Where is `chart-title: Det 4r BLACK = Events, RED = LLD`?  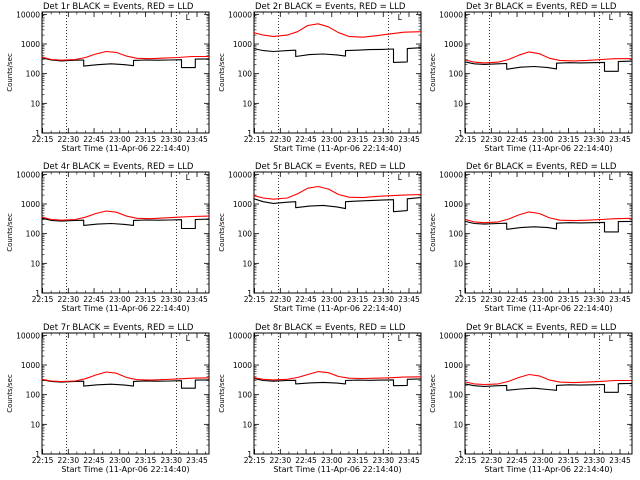
chart-title: Det 4r BLACK = Events, RED = LLD is located at coordinates (118, 167).